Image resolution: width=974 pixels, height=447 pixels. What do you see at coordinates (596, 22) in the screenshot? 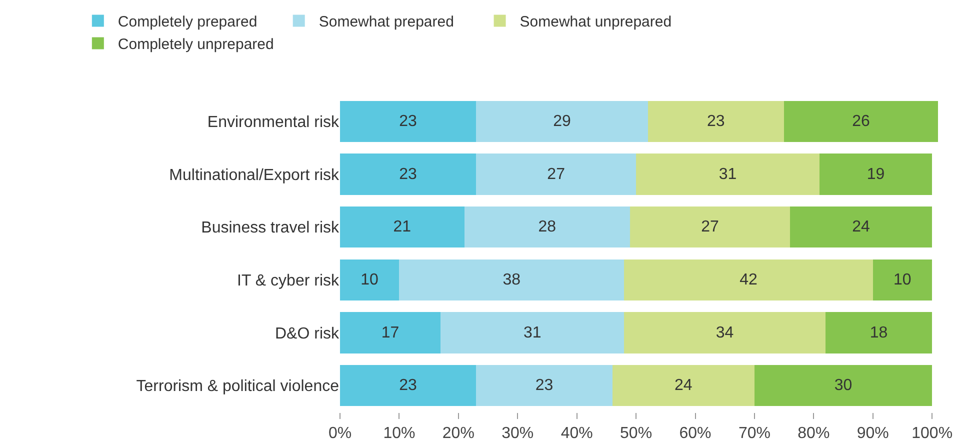
I see `legend-label: Somewhat unprepared` at bounding box center [596, 22].